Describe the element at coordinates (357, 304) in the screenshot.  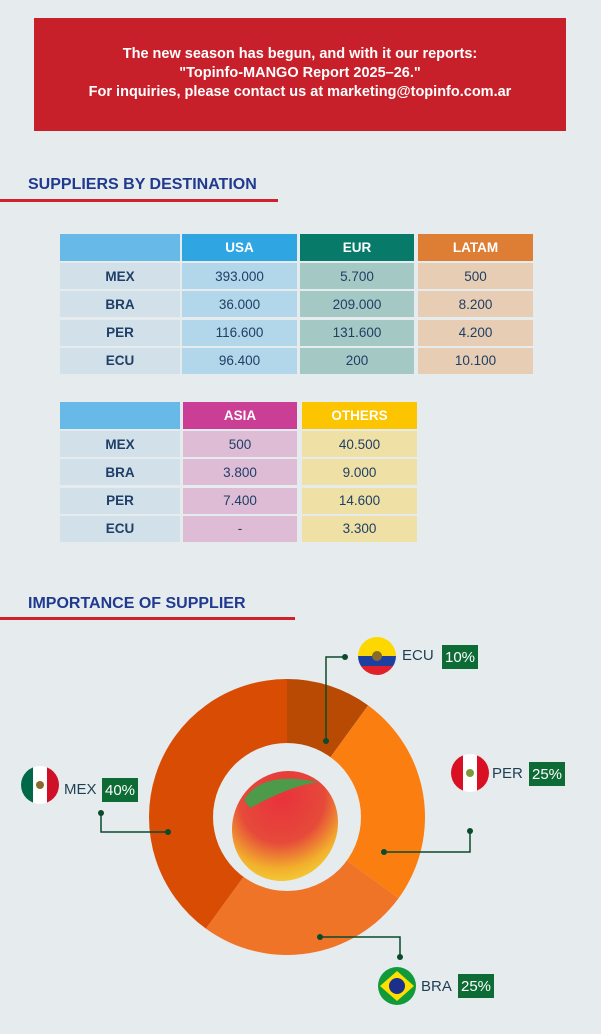
I see `table-cell: 209.000` at that location.